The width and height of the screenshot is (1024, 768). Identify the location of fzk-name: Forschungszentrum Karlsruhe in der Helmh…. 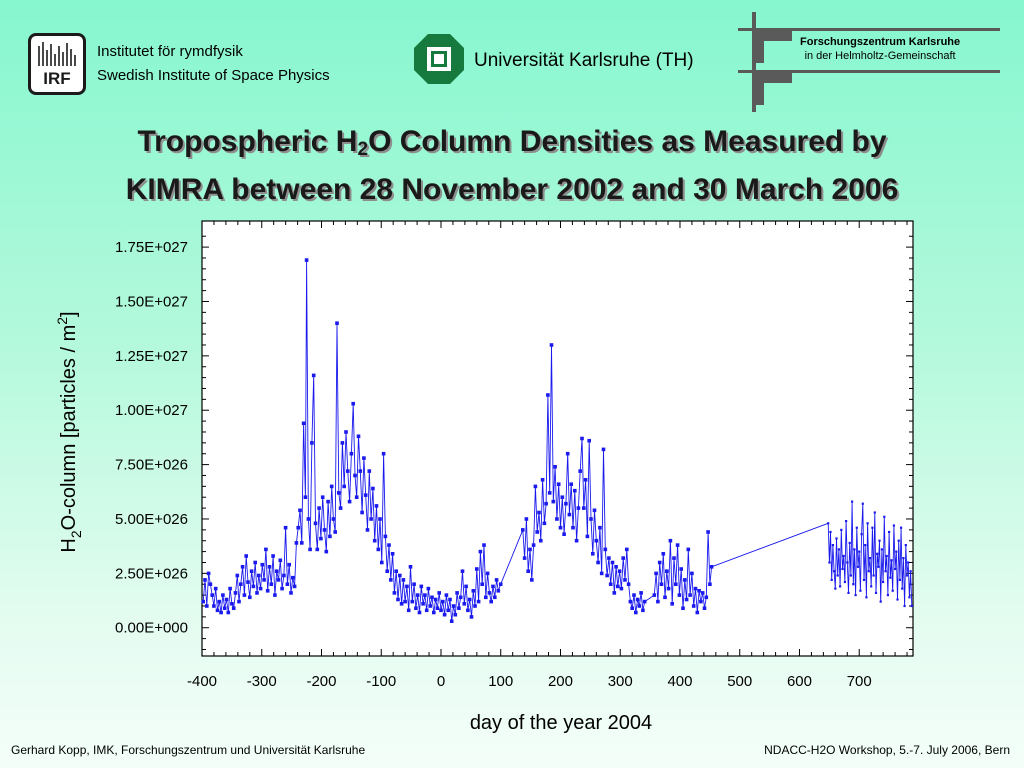
(880, 49).